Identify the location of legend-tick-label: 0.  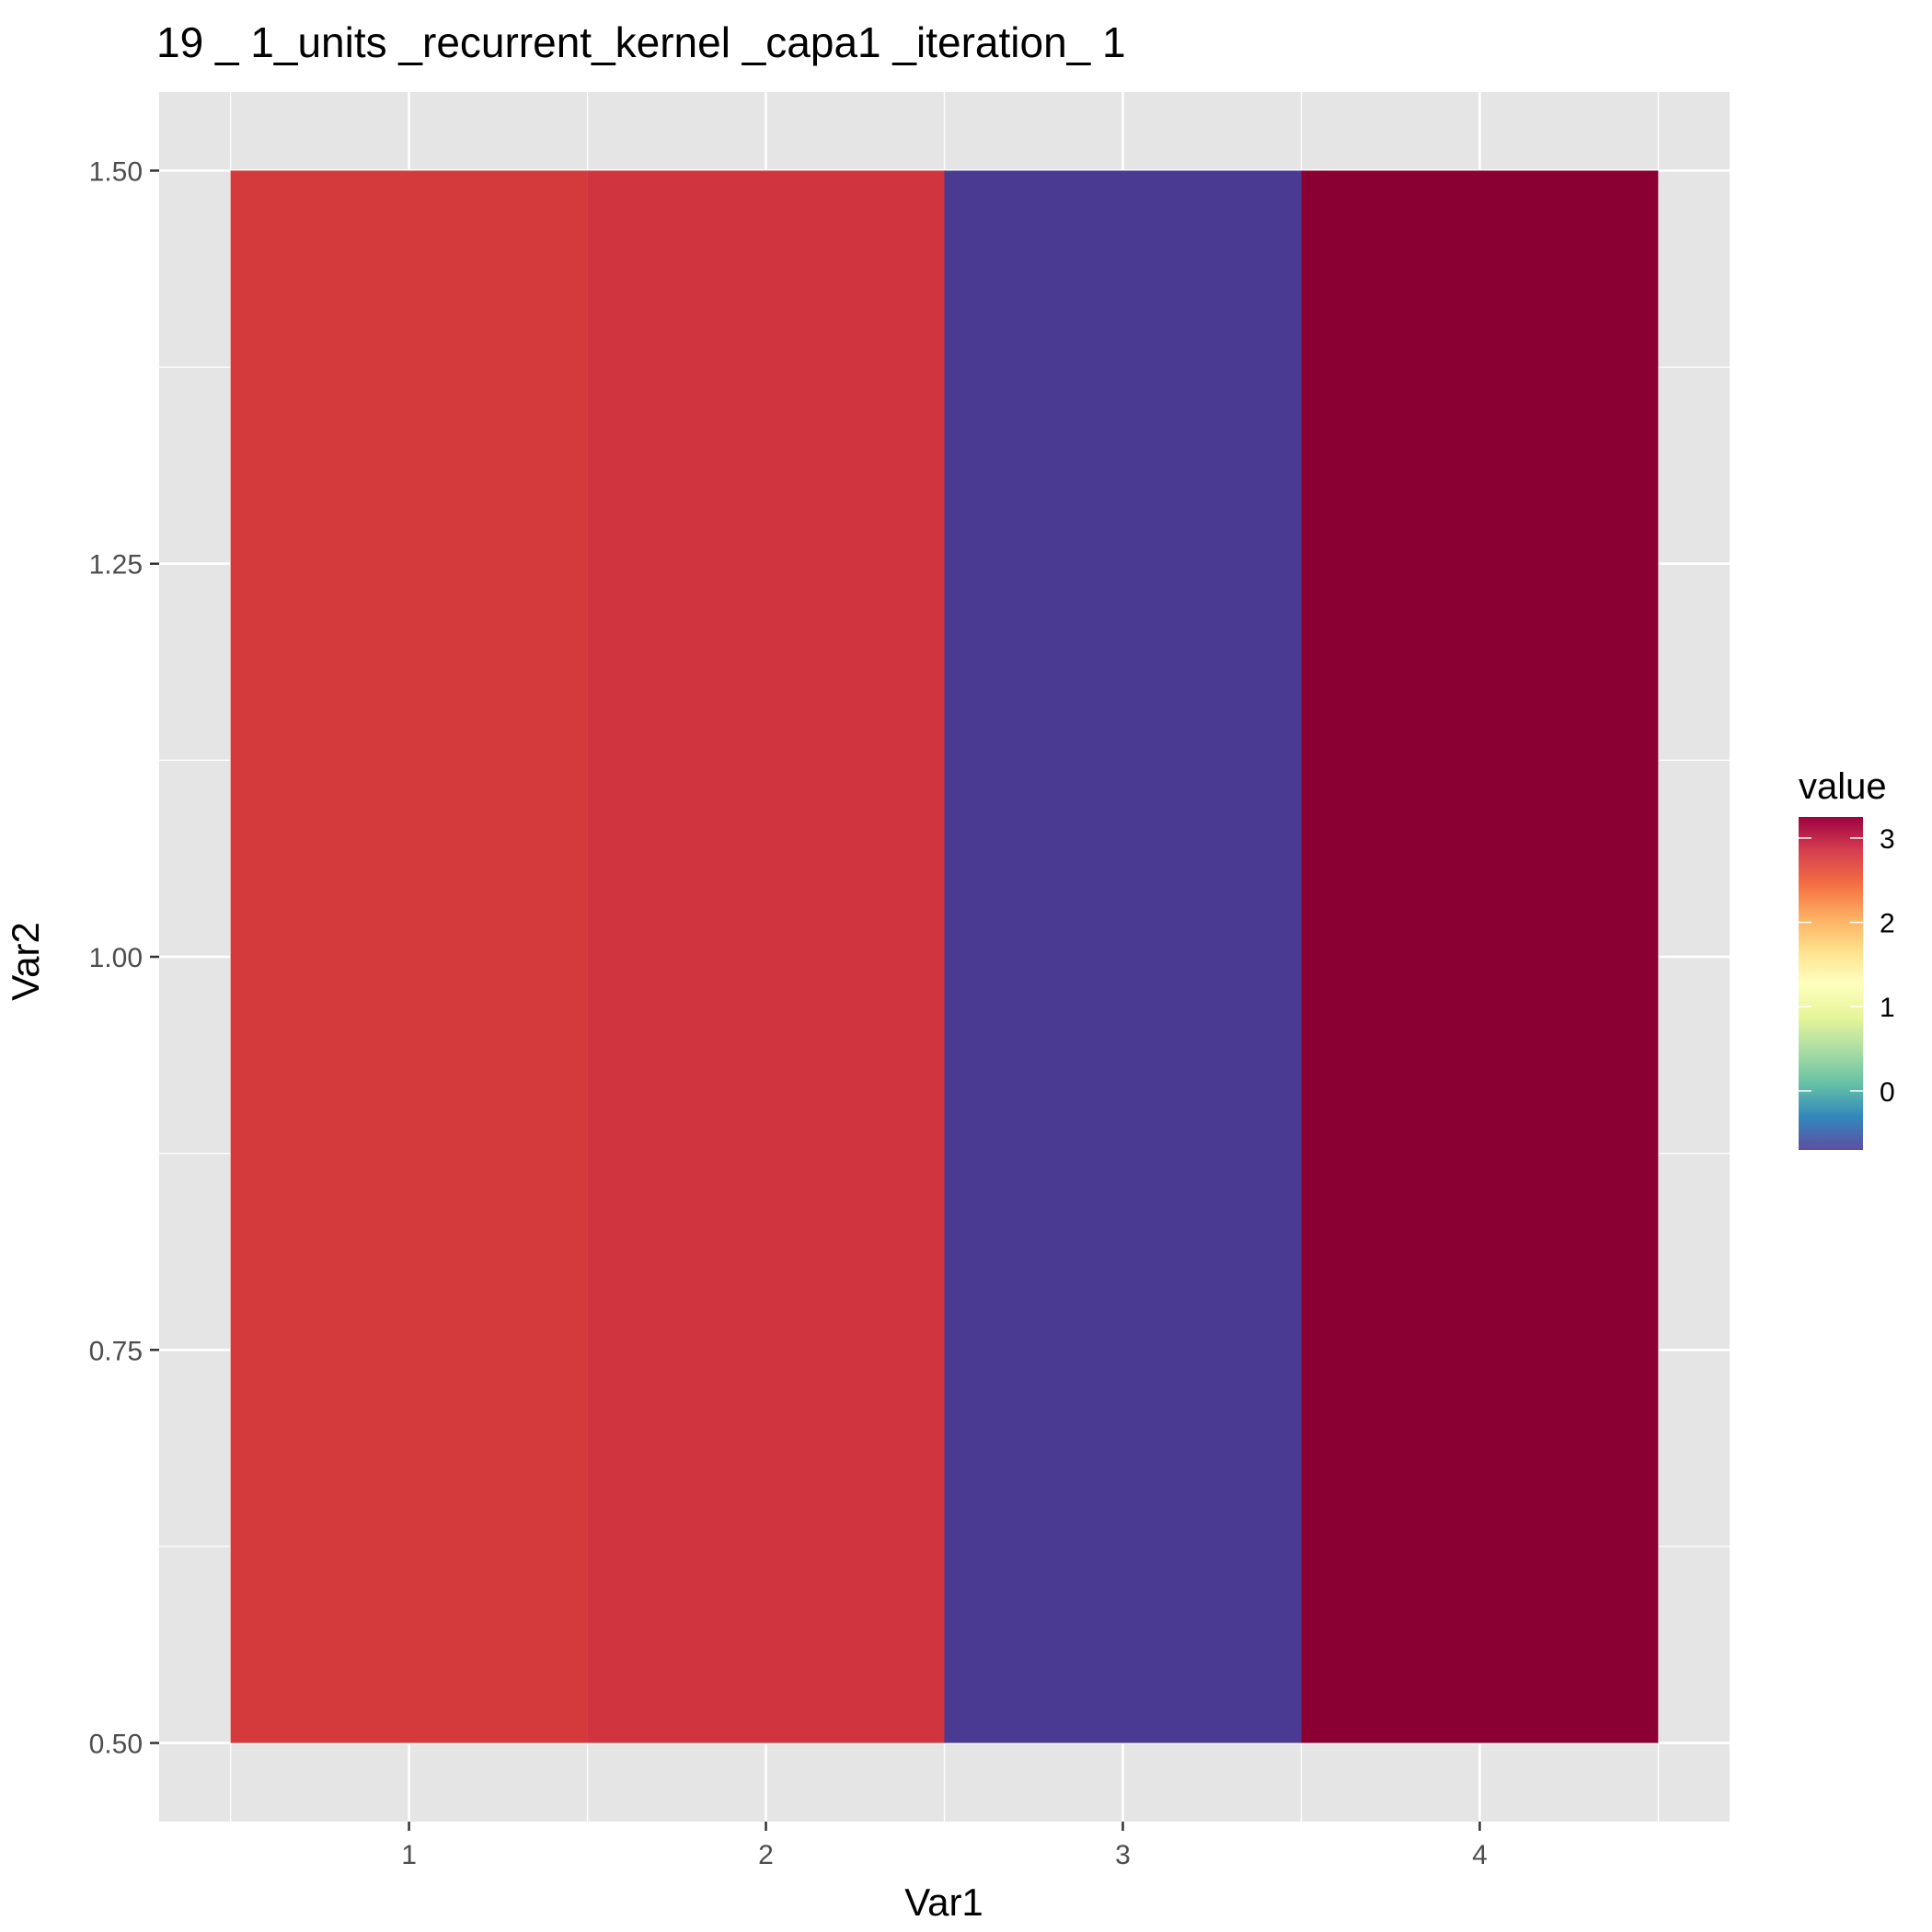
(1887, 1092).